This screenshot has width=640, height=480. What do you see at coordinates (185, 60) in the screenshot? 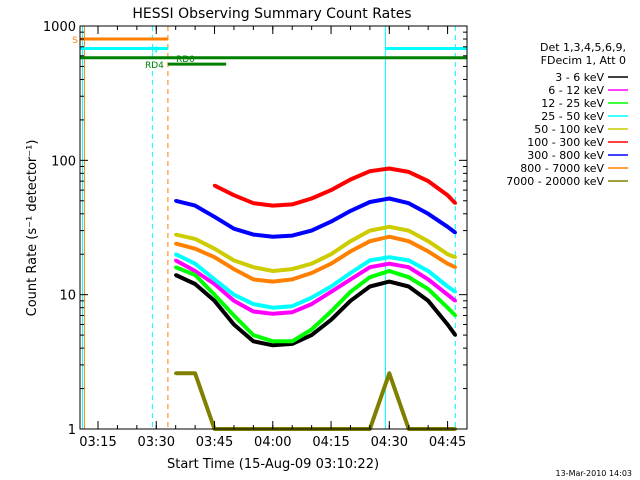
I see `flag-label-2: RD0` at bounding box center [185, 60].